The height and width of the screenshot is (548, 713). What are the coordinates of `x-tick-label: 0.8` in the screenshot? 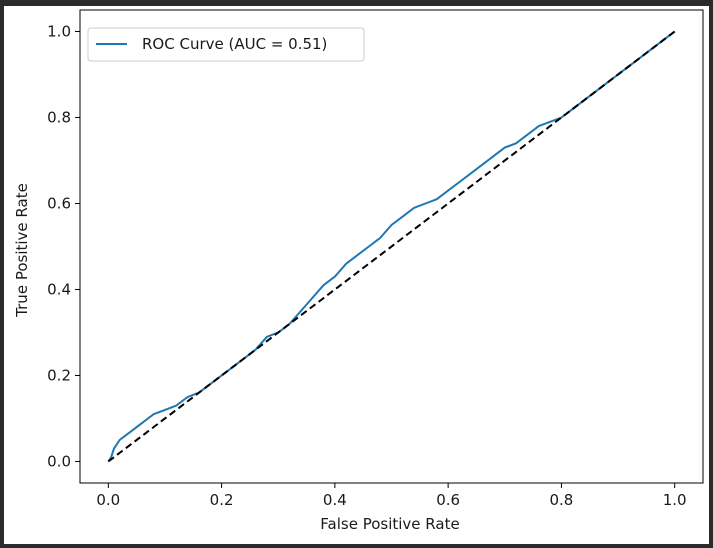 It's located at (561, 500).